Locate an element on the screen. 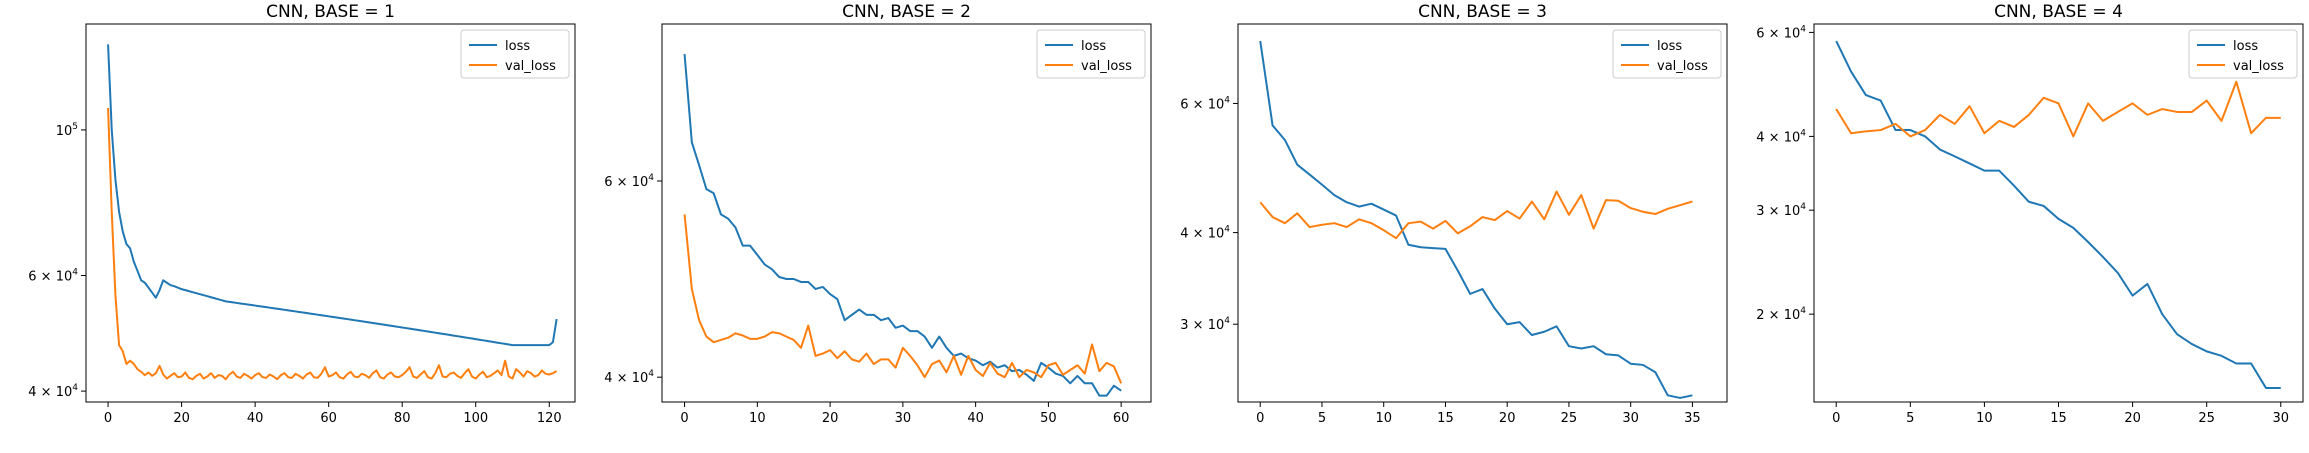 Image resolution: width=2309 pixels, height=453 pixels. chart-title-2: CNN, BASE = 2 is located at coordinates (906, 12).